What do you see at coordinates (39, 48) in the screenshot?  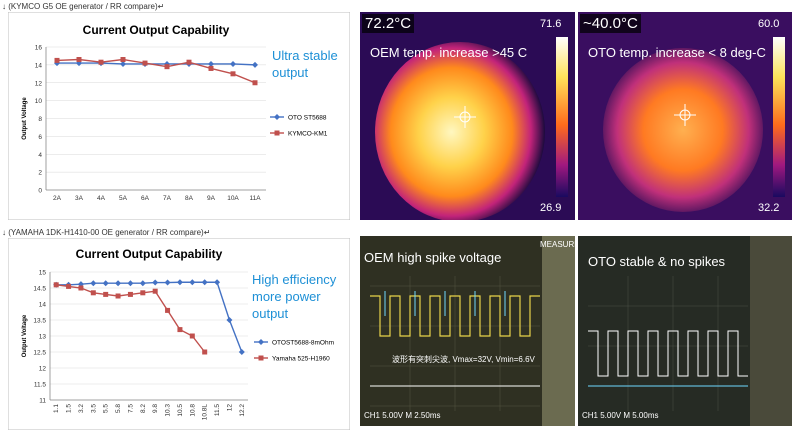 I see `y-tick-label: 16` at bounding box center [39, 48].